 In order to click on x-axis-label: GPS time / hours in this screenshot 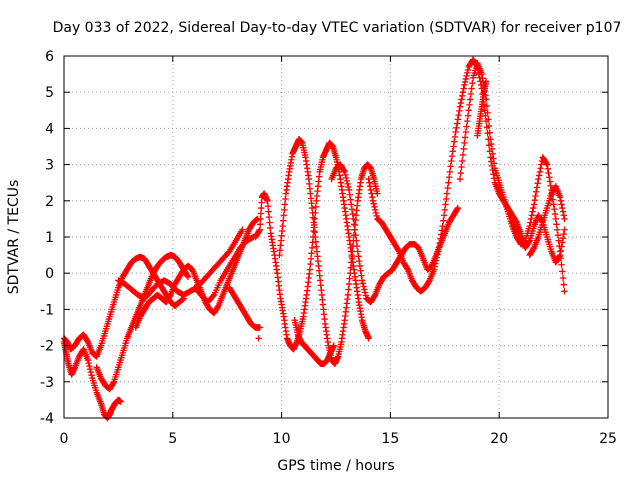, I will do `click(335, 466)`.